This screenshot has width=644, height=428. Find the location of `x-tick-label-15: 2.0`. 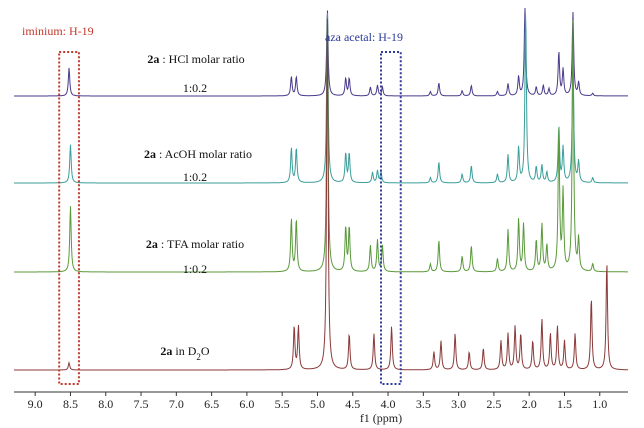

x-tick-label-15: 2.0 is located at coordinates (529, 404).